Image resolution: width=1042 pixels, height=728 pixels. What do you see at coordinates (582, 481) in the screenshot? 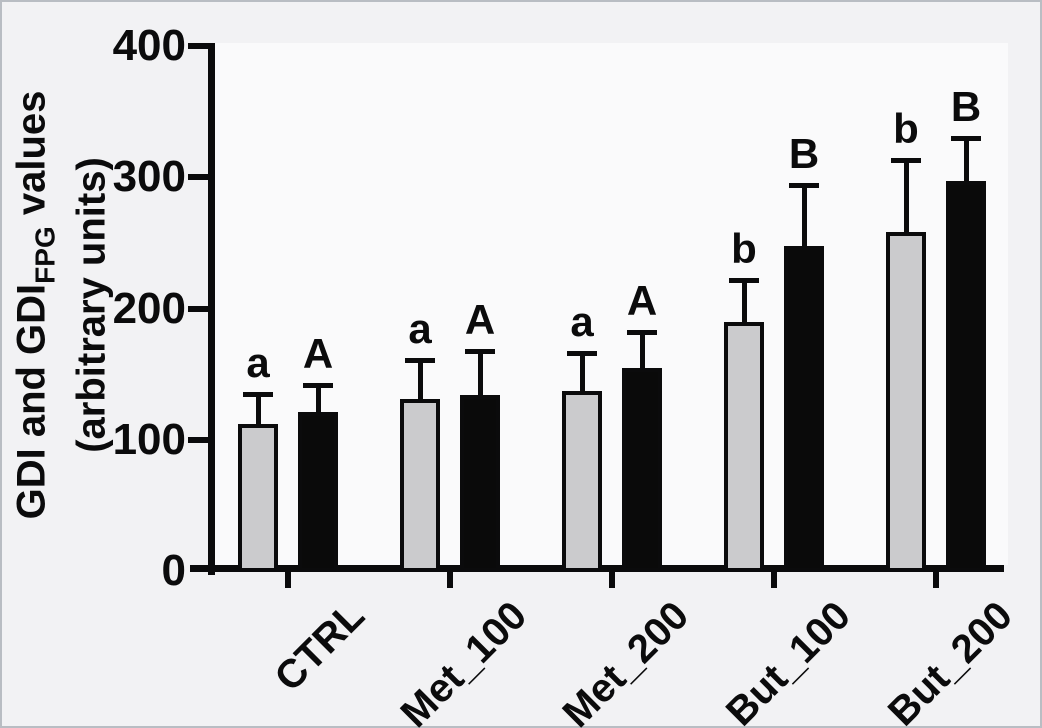
I see `bar-Met_200-GDI` at bounding box center [582, 481].